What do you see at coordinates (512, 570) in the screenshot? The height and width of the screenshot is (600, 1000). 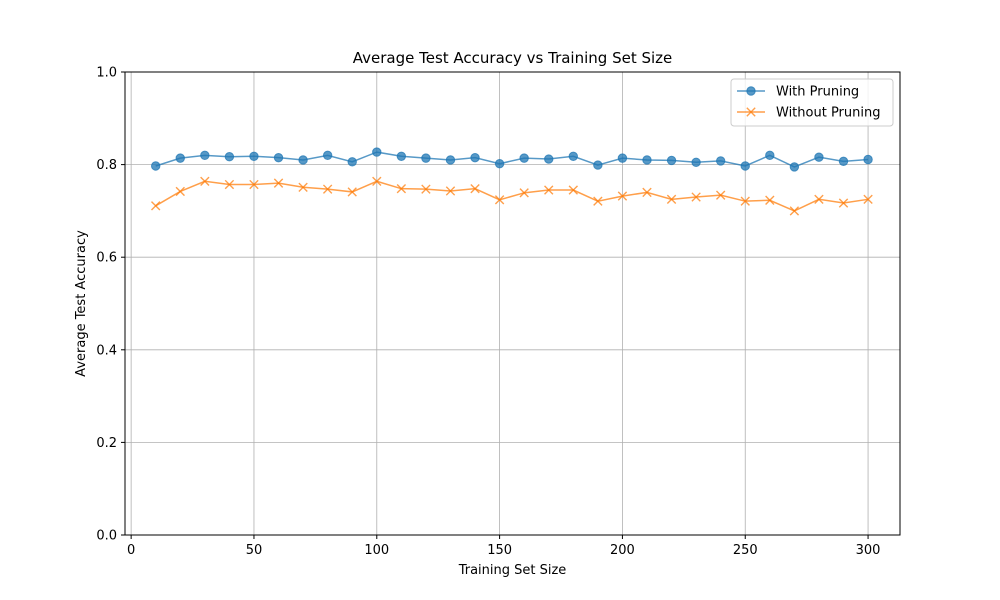 I see `x-axis-label: Training Set Size` at bounding box center [512, 570].